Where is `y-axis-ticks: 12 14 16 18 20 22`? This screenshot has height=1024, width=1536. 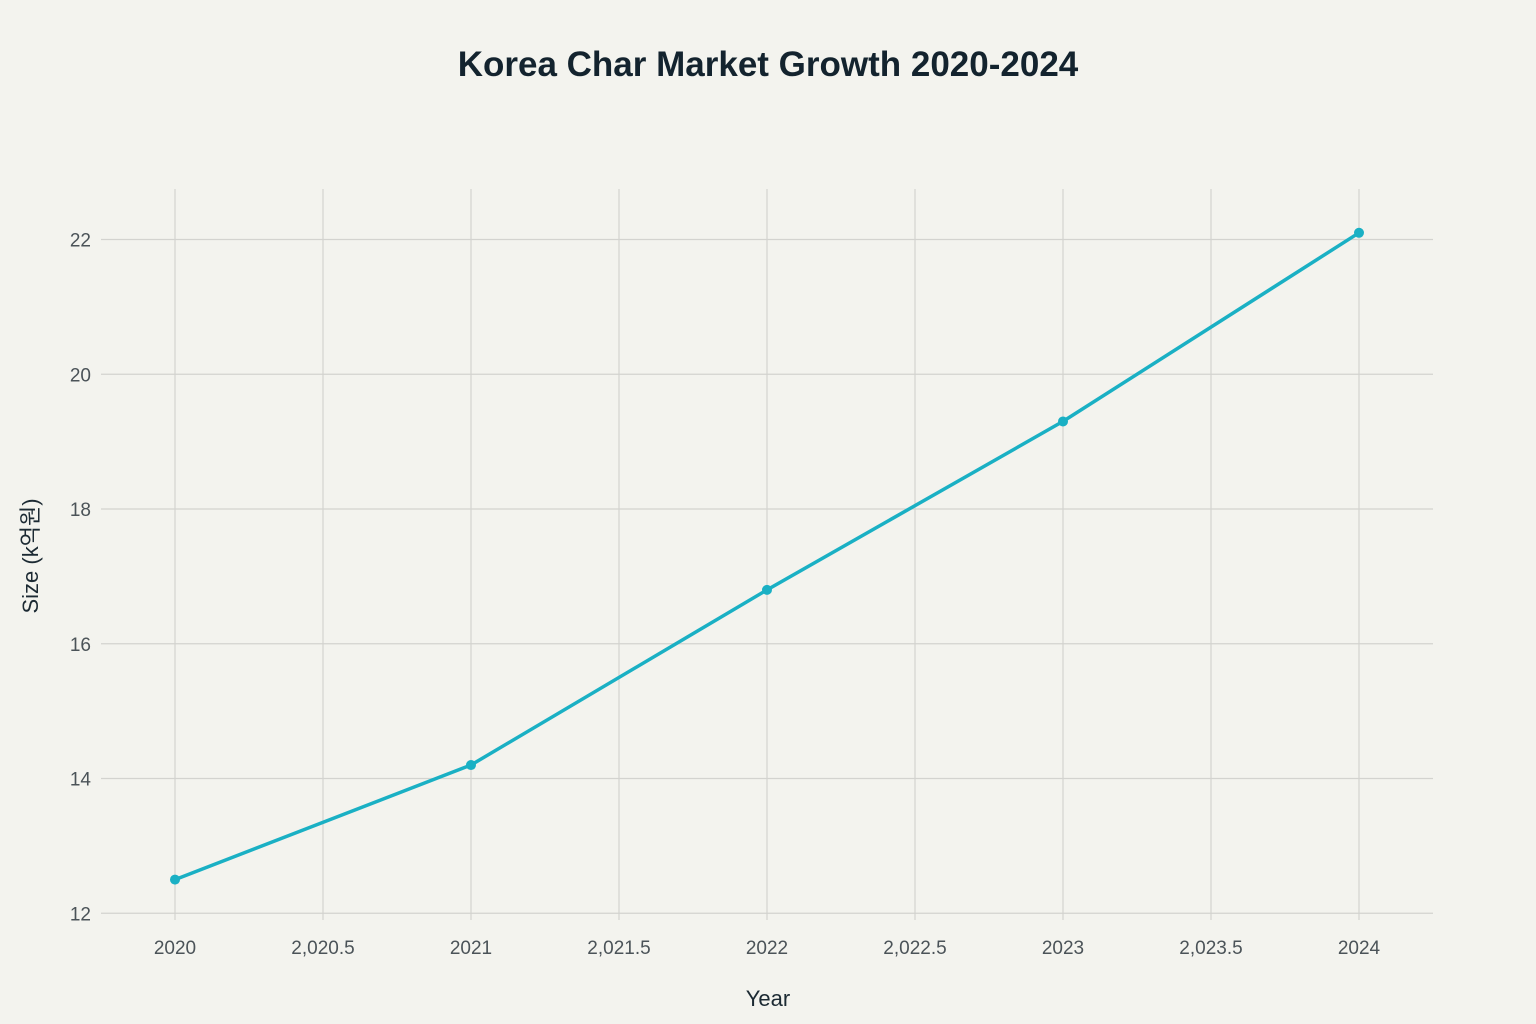
y-axis-ticks: 12 14 16 18 20 22 is located at coordinates (81, 578).